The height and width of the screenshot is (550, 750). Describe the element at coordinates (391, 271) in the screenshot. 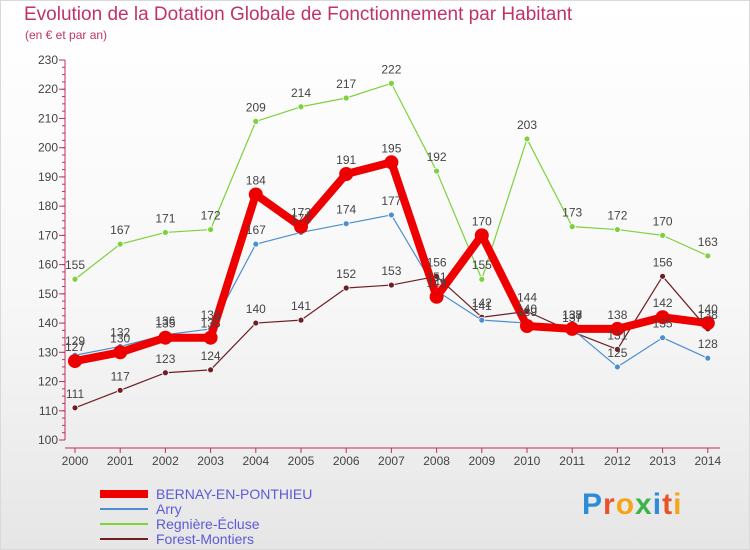

I see `data-label: 153` at that location.